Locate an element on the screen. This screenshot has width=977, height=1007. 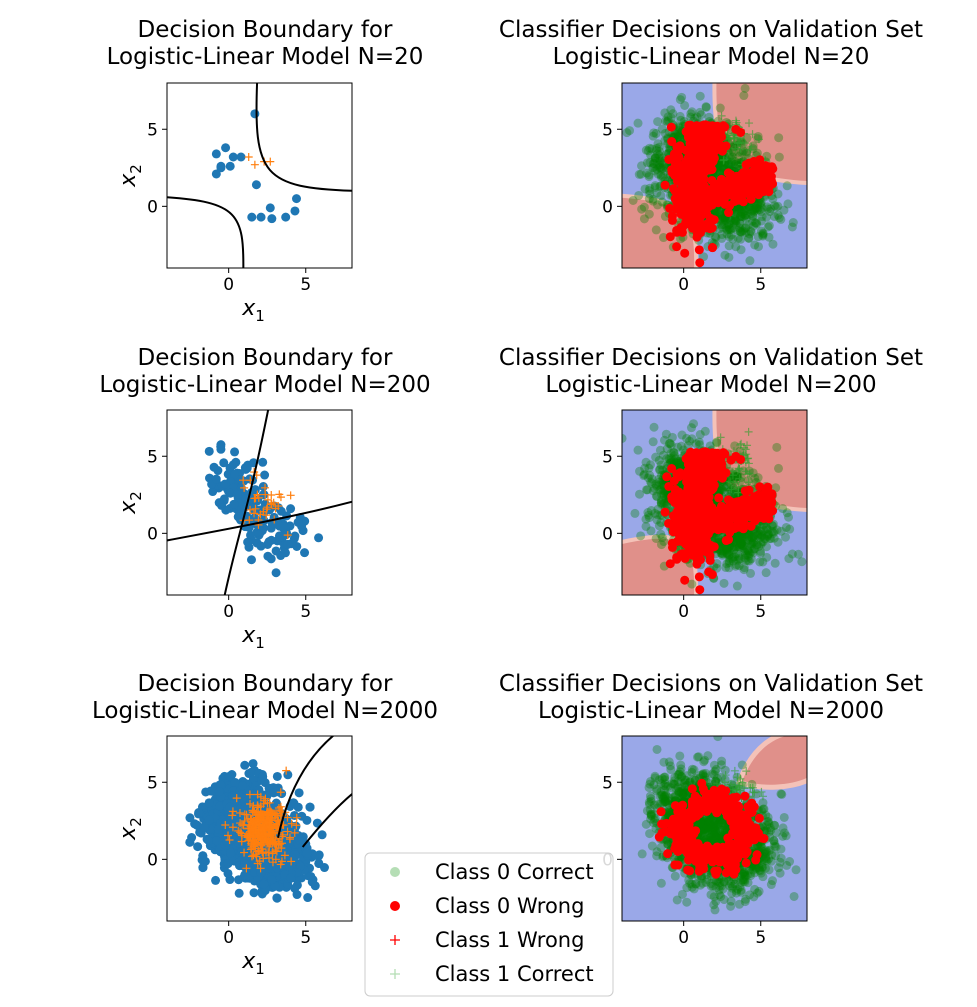
y-tick-label: 0 is located at coordinates (607, 534).